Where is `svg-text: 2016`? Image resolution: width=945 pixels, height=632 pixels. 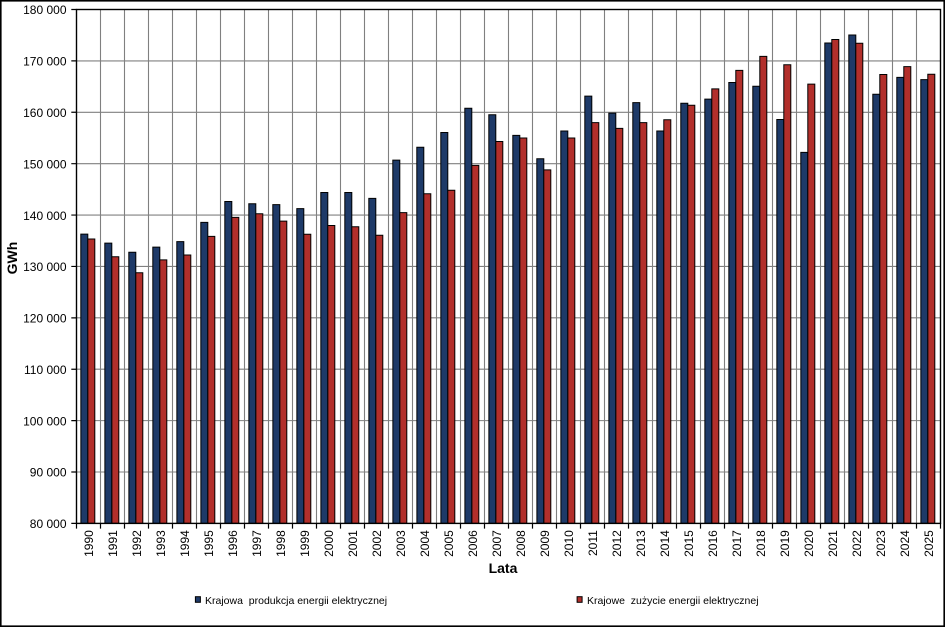 svg-text: 2016 is located at coordinates (713, 543).